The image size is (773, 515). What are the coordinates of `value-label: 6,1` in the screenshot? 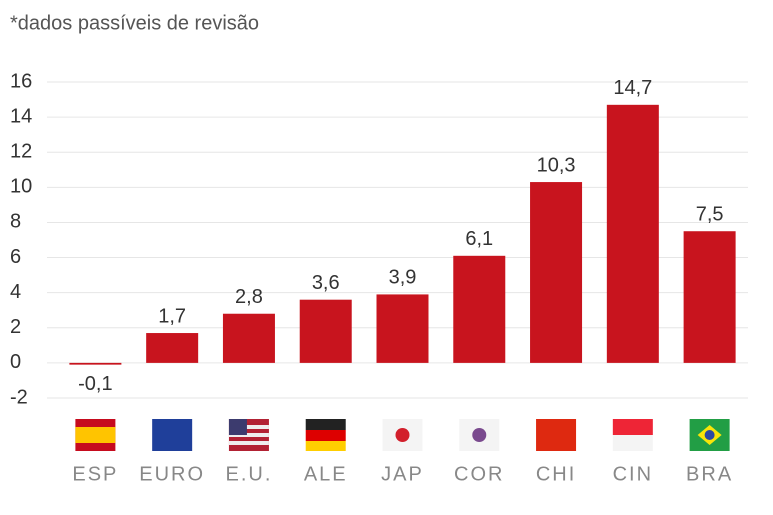 It's located at (479, 239).